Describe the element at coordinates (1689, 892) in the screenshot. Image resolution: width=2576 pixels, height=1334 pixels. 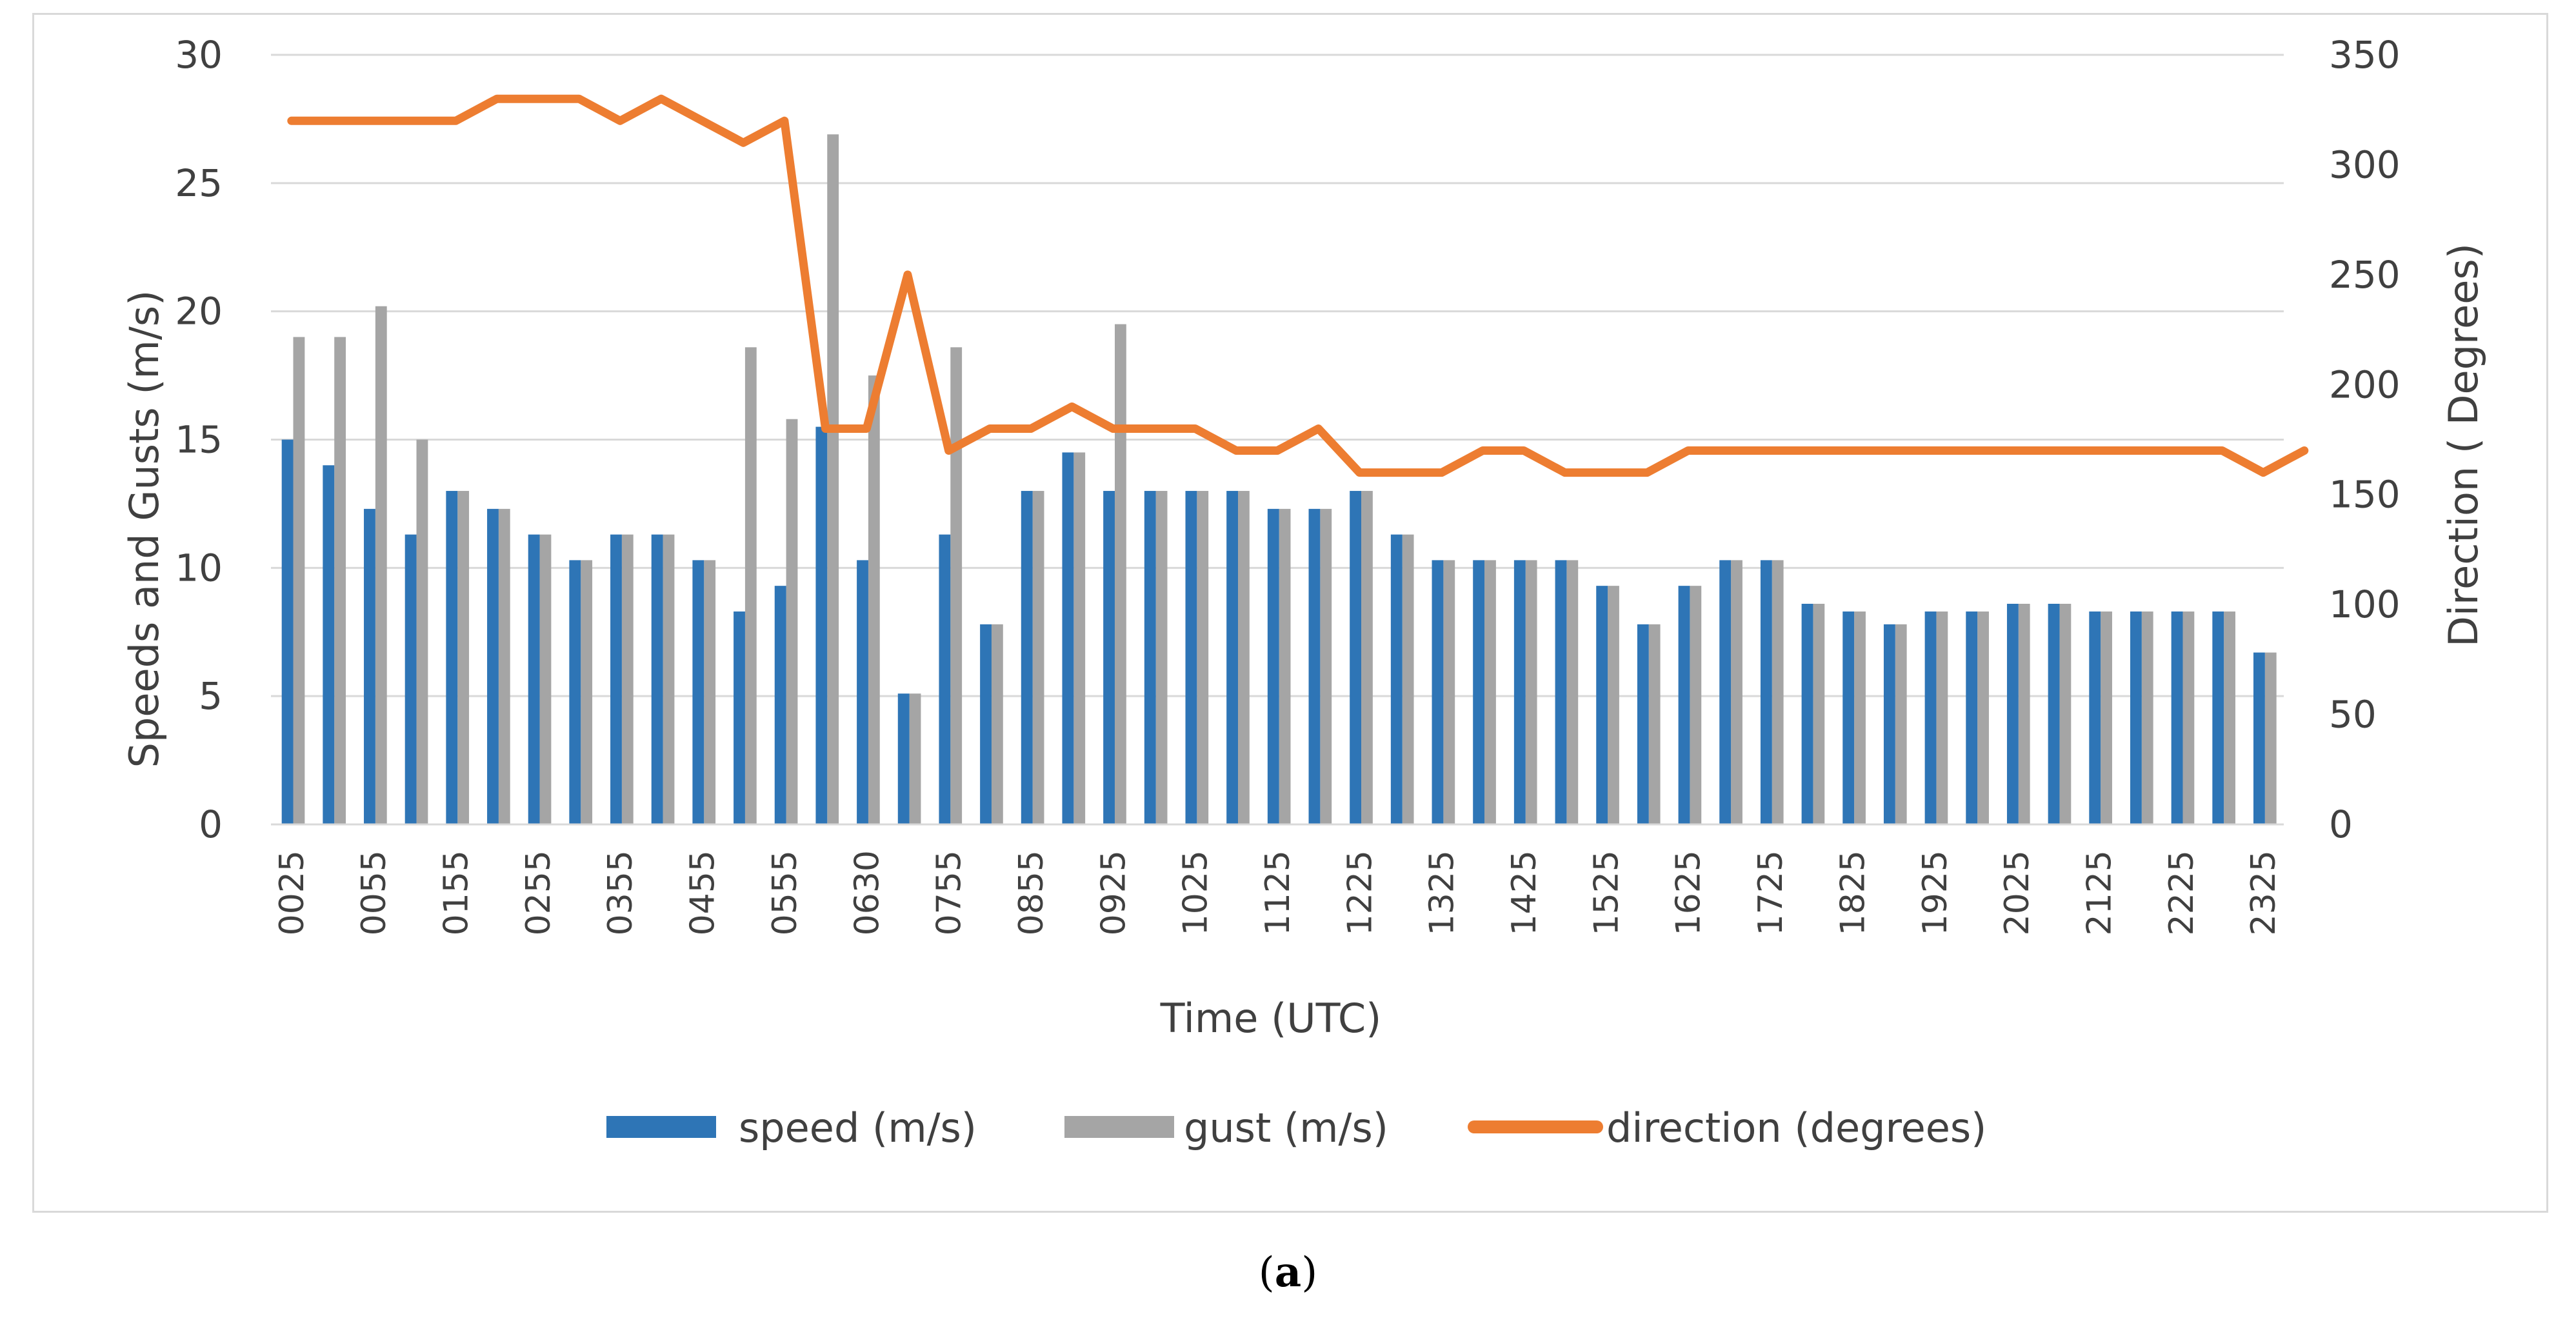
I see `x-tick-label: 1625` at that location.